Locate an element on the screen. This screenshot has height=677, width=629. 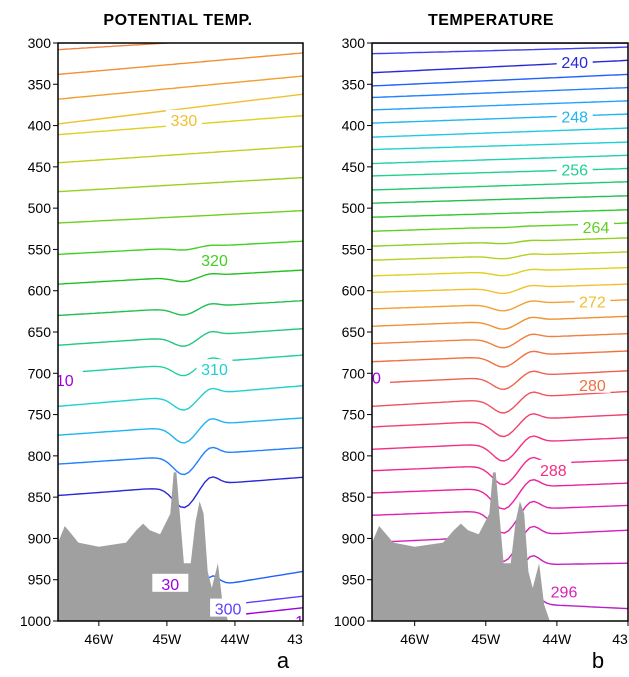
panel-b-y-tick-label: 750 is located at coordinates (354, 415).